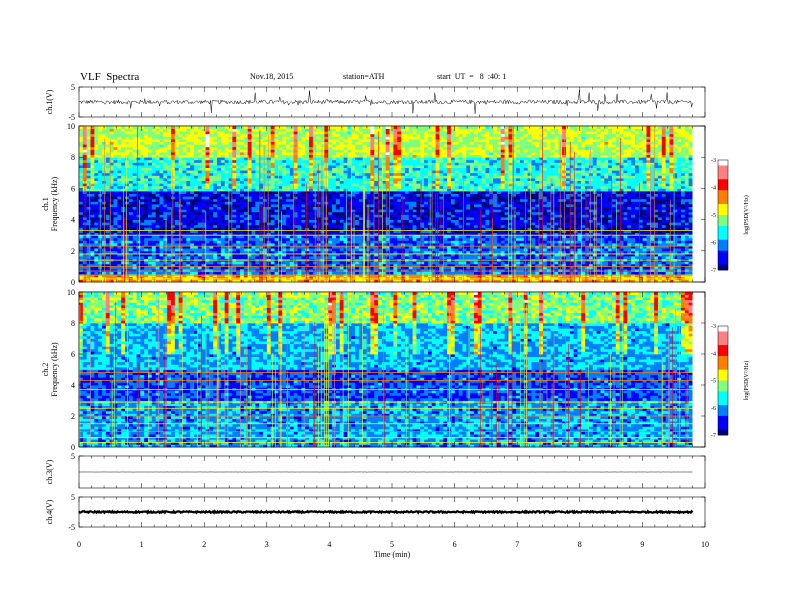 Image resolution: width=792 pixels, height=612 pixels. Describe the element at coordinates (73, 416) in the screenshot. I see `y-tick-label: 2` at that location.